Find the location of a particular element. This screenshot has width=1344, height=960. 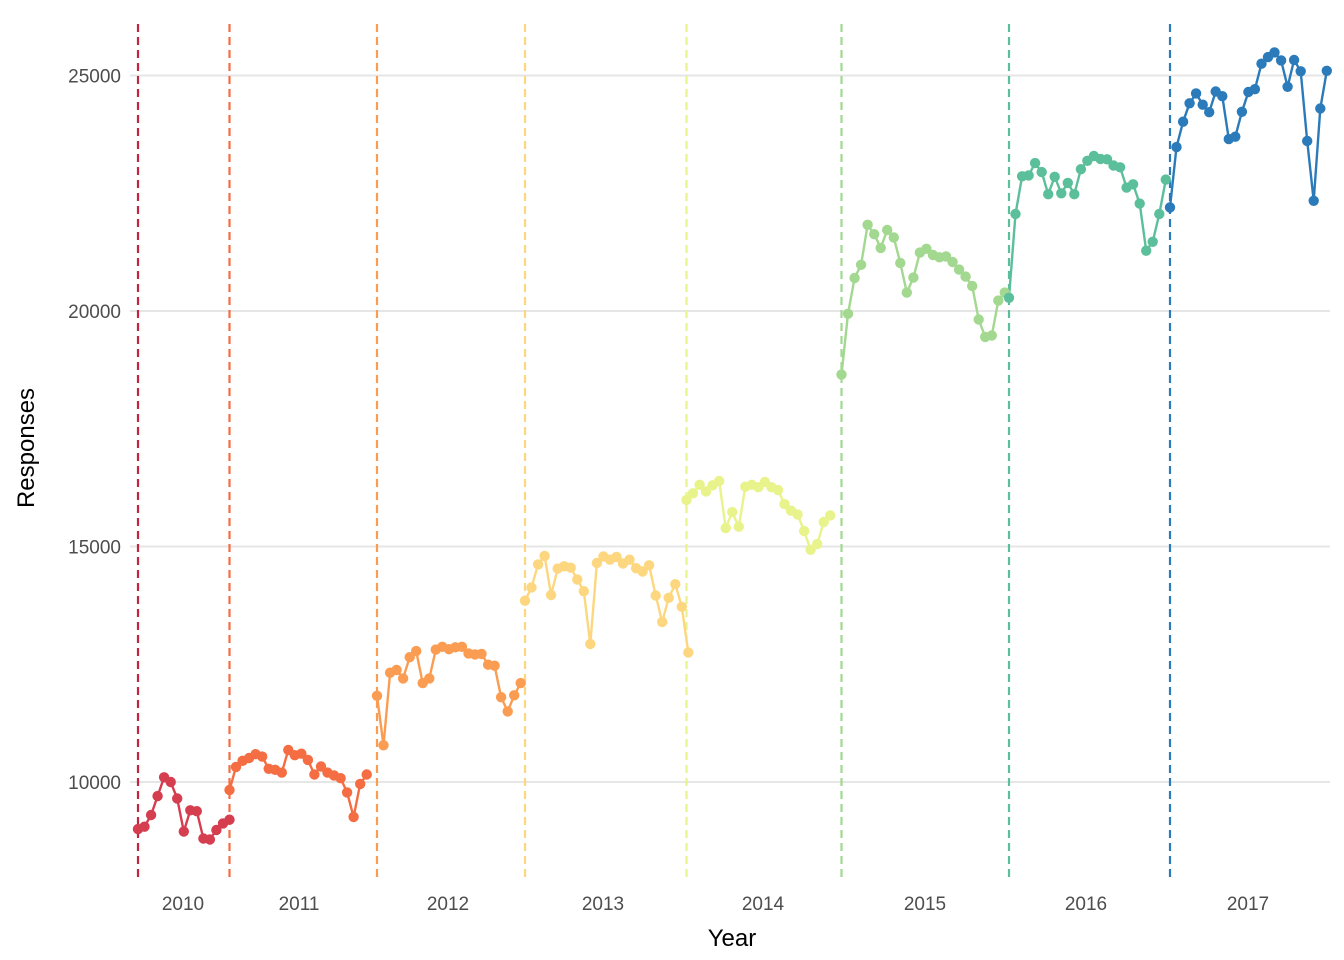

y-tick-label: 25000 is located at coordinates (94, 77).